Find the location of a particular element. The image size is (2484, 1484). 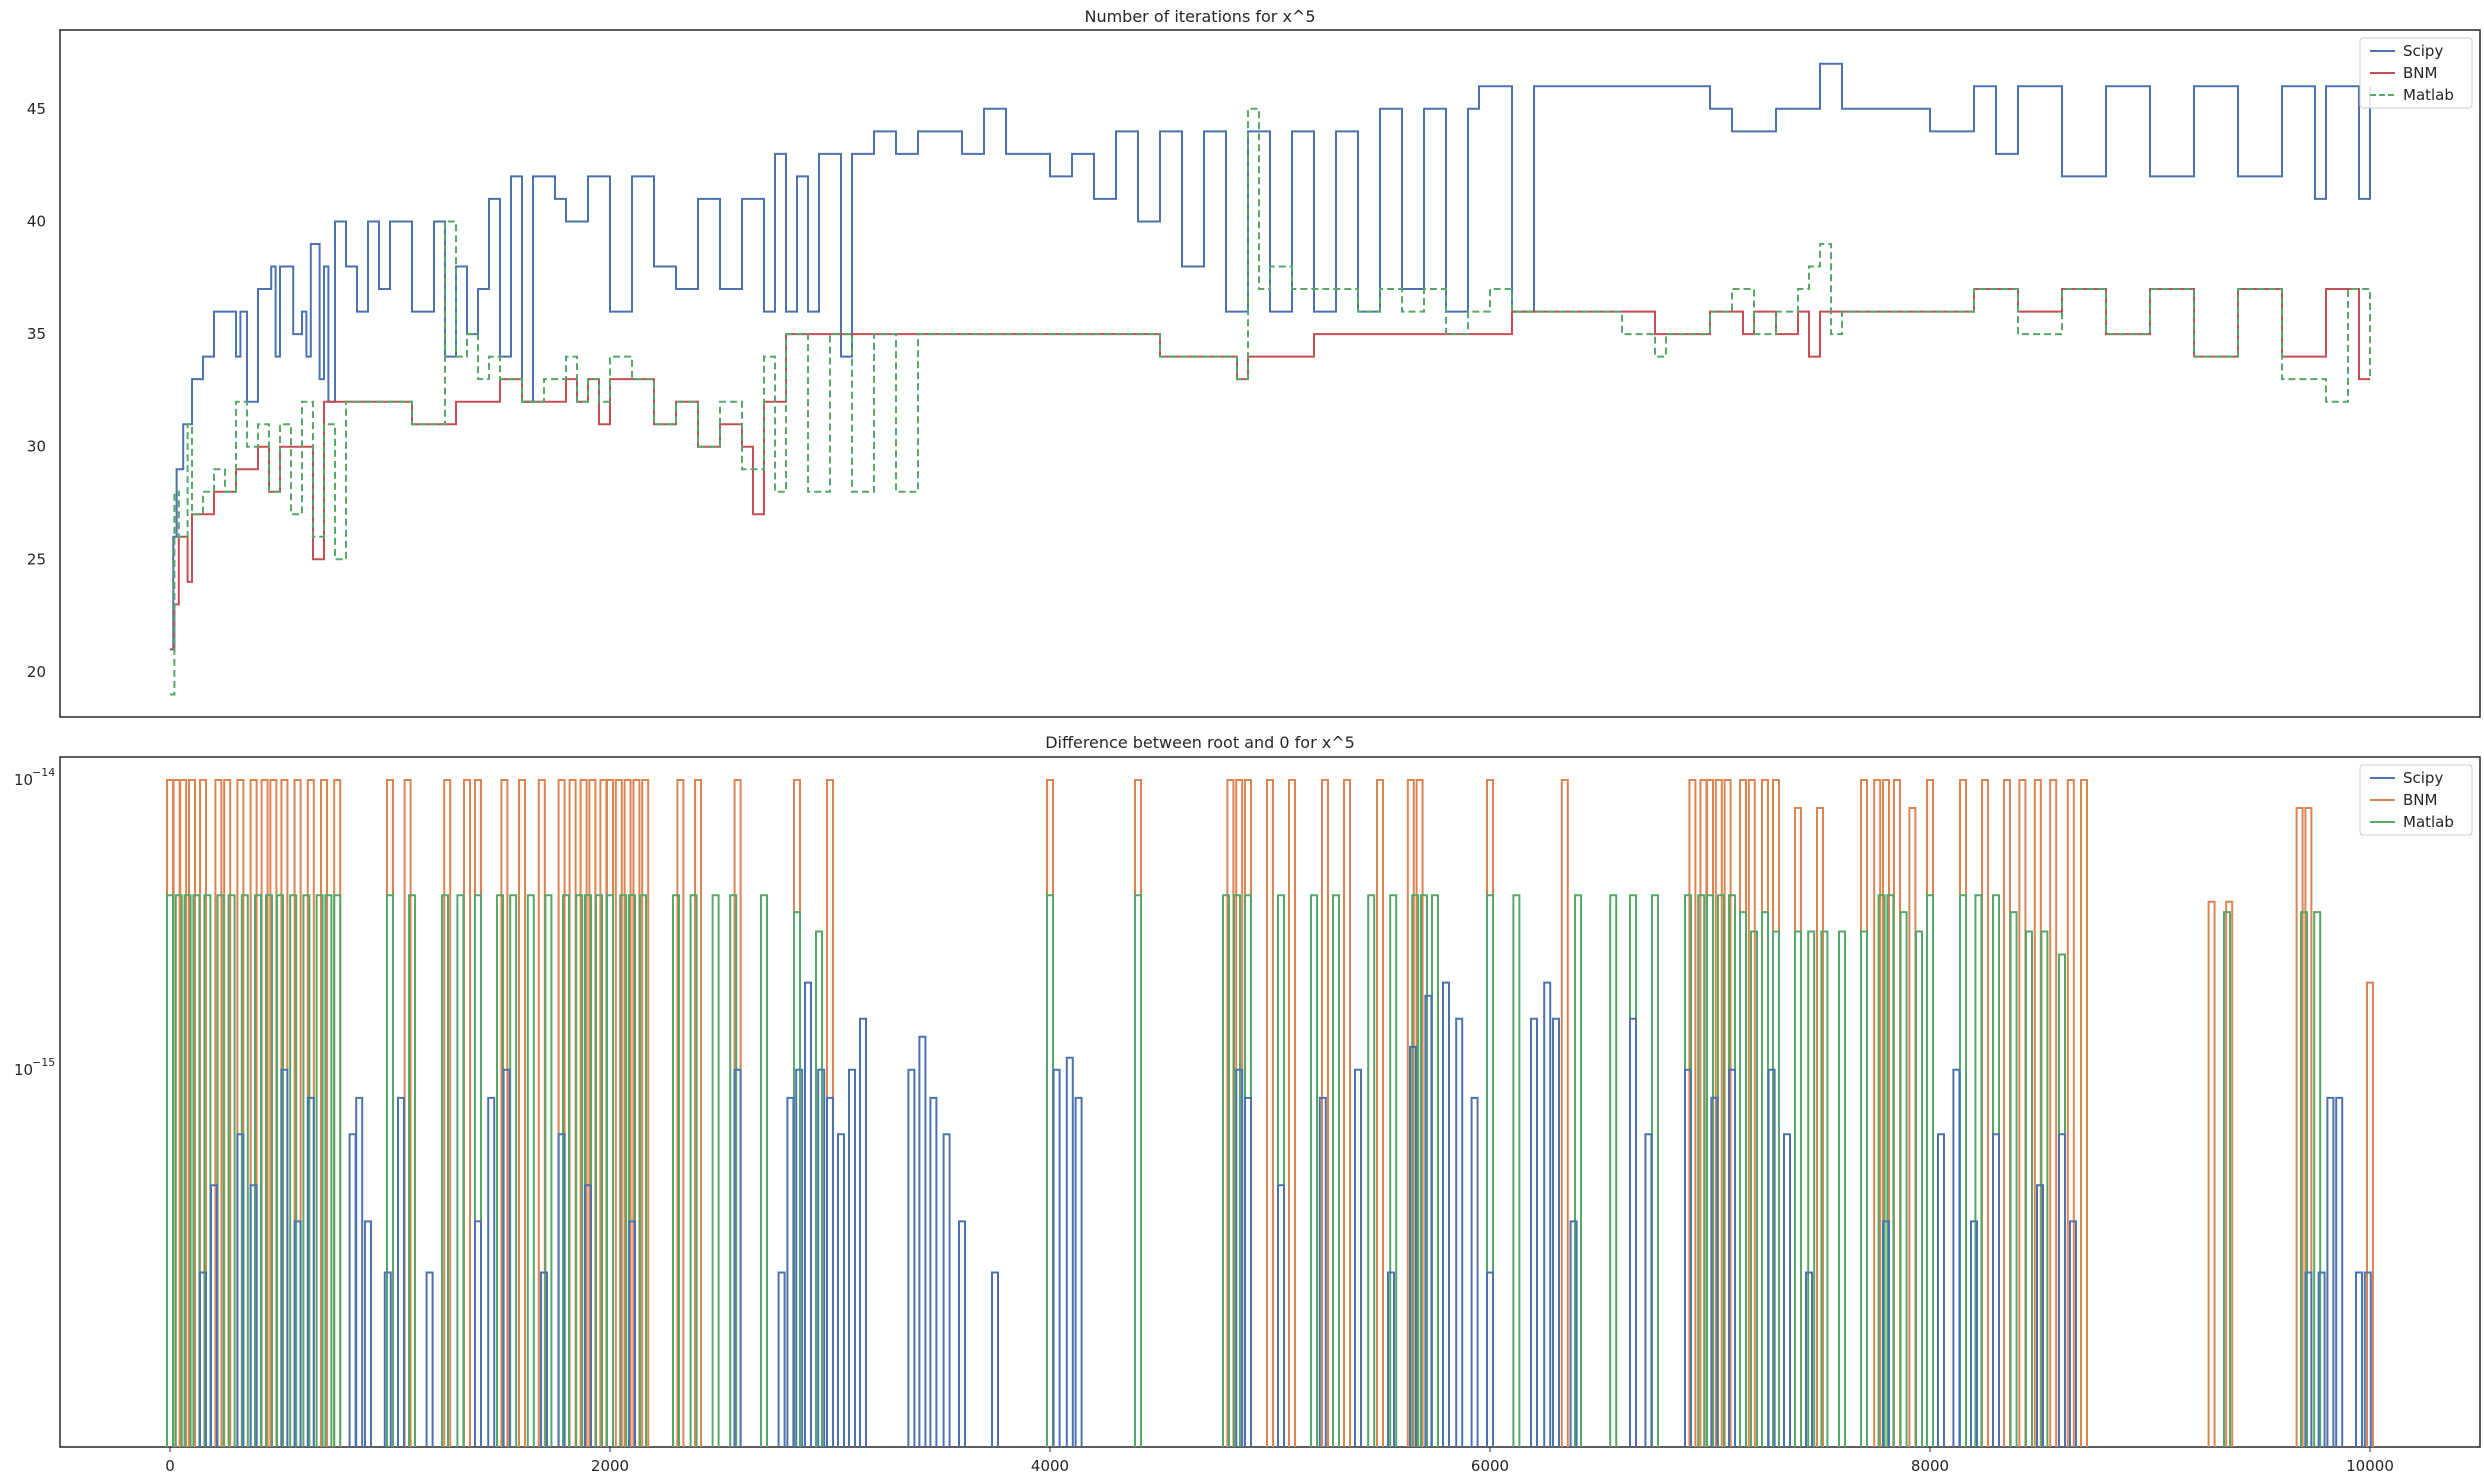

y-tick-labels: 20 25 30 35 40 45 is located at coordinates (36, 390).